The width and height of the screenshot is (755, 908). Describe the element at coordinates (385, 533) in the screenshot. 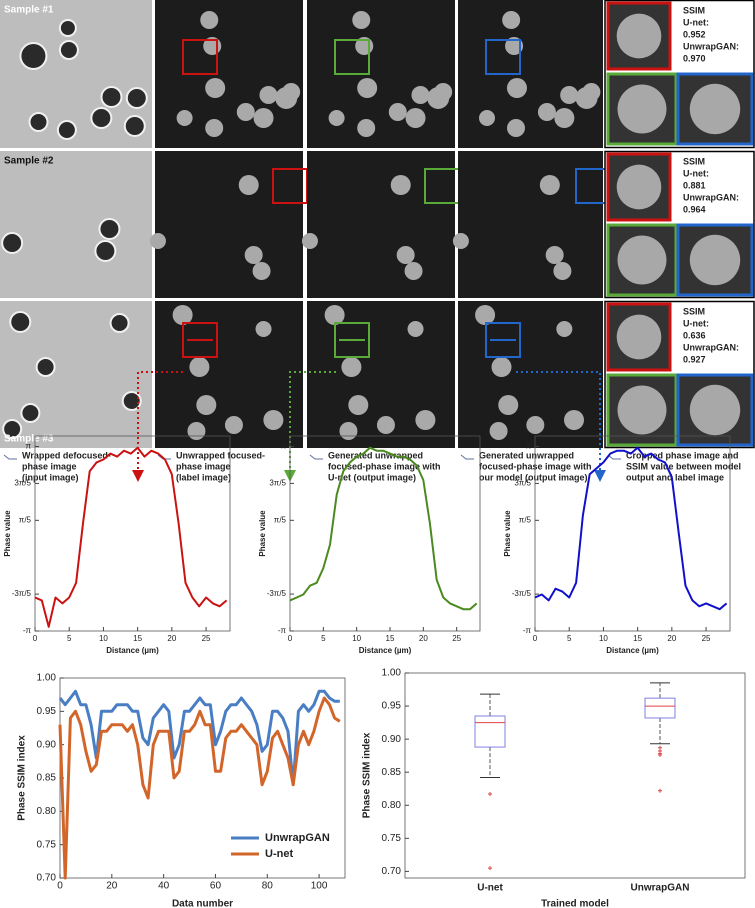

I see `plot-frame` at that location.